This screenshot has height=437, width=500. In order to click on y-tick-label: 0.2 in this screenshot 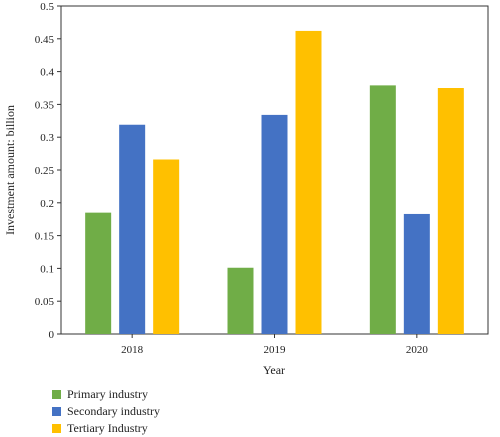, I will do `click(47, 204)`.